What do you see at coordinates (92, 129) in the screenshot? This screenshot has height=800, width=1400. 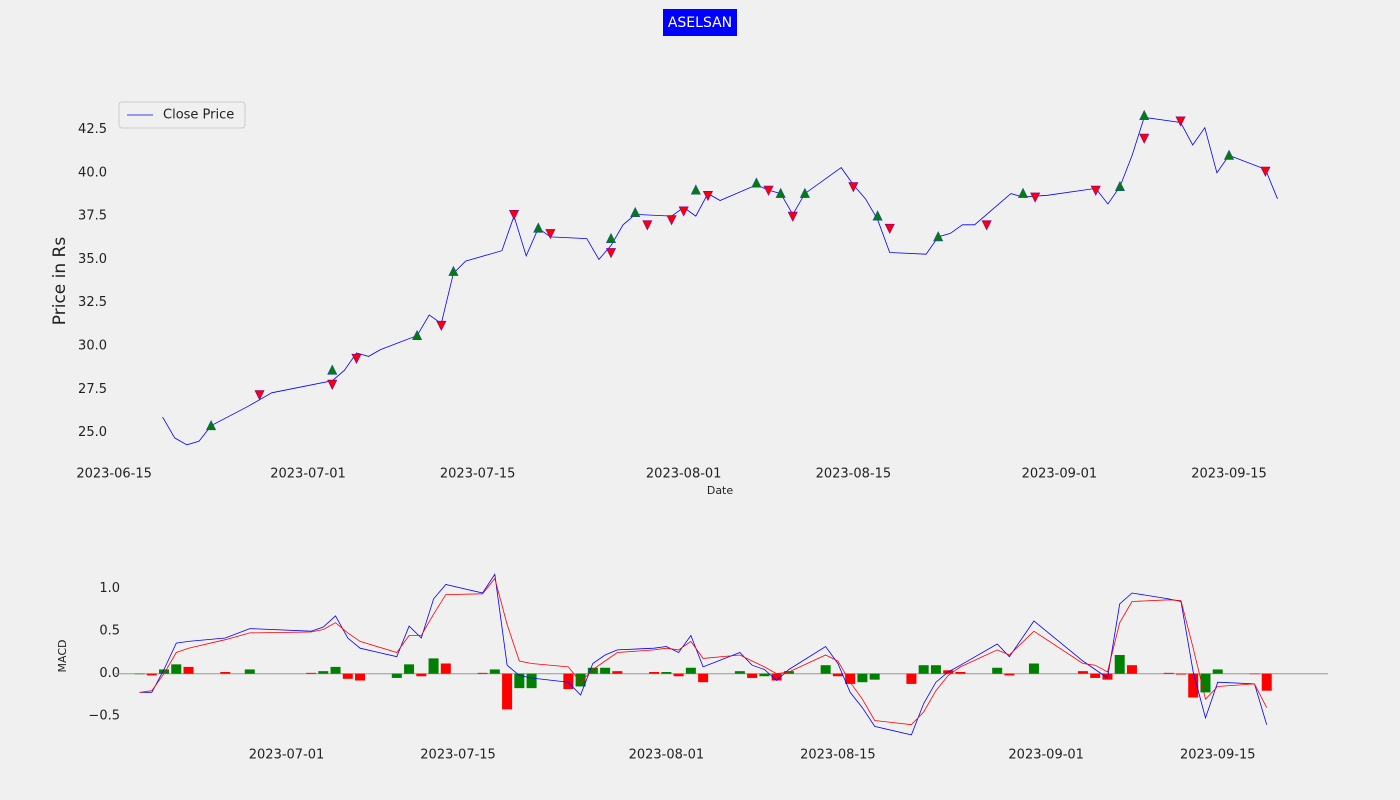 I see `y-tick-label: 42.5` at bounding box center [92, 129].